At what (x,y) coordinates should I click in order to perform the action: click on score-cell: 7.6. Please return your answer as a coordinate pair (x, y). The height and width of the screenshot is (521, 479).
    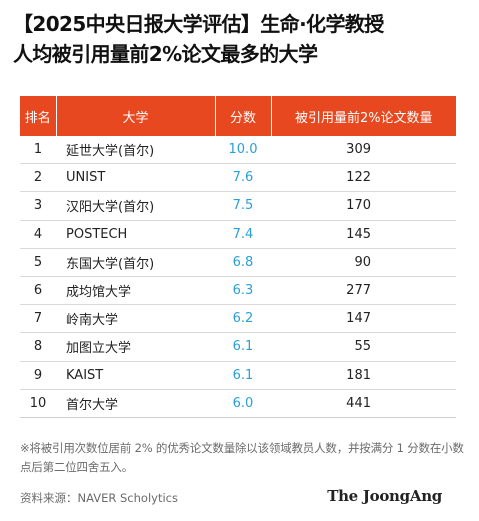
    Looking at the image, I should click on (243, 178).